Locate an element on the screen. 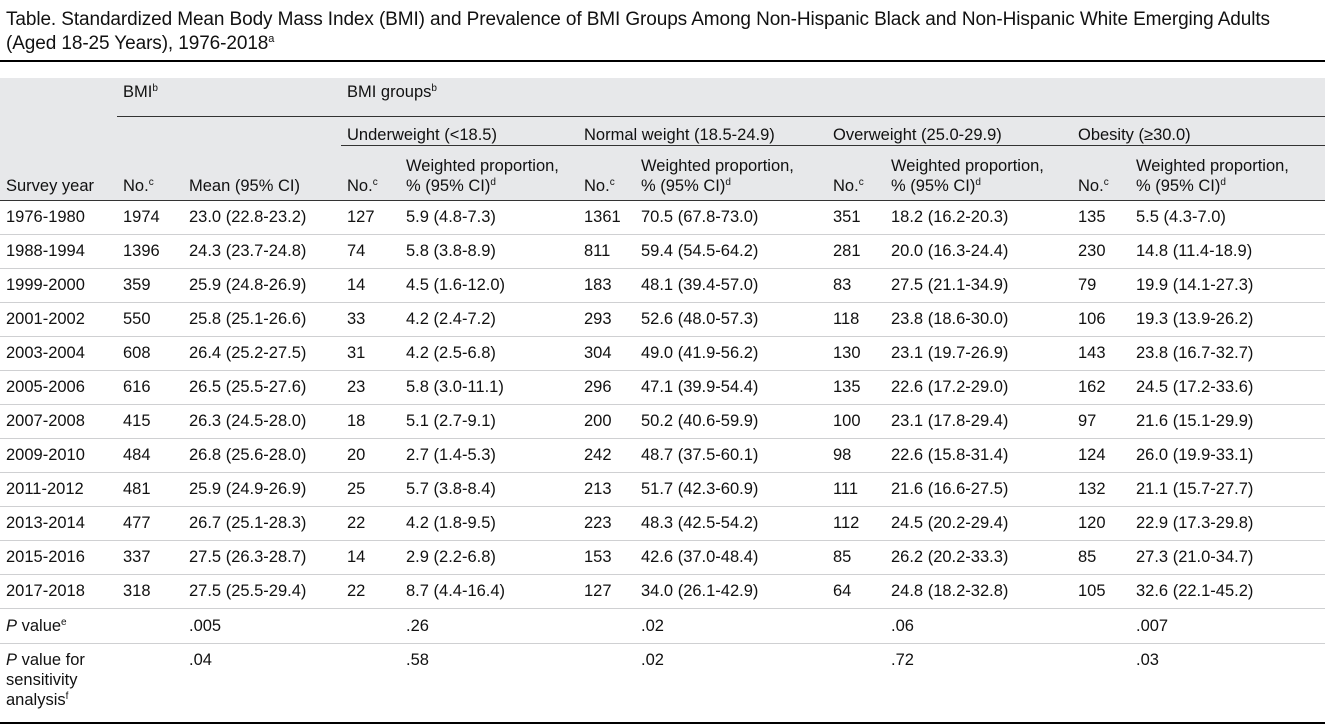  obesity-proportion-cell: 19.3 (13.9-26.2) is located at coordinates (1227, 319).